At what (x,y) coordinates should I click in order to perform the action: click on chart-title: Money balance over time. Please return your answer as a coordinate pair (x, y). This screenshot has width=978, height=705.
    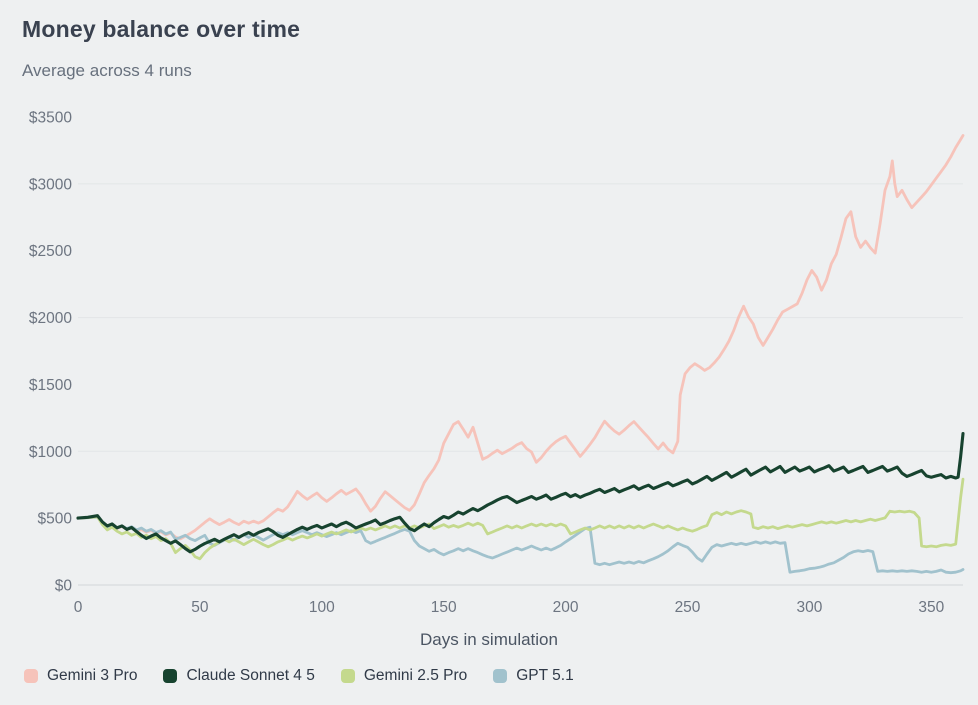
    Looking at the image, I should click on (161, 29).